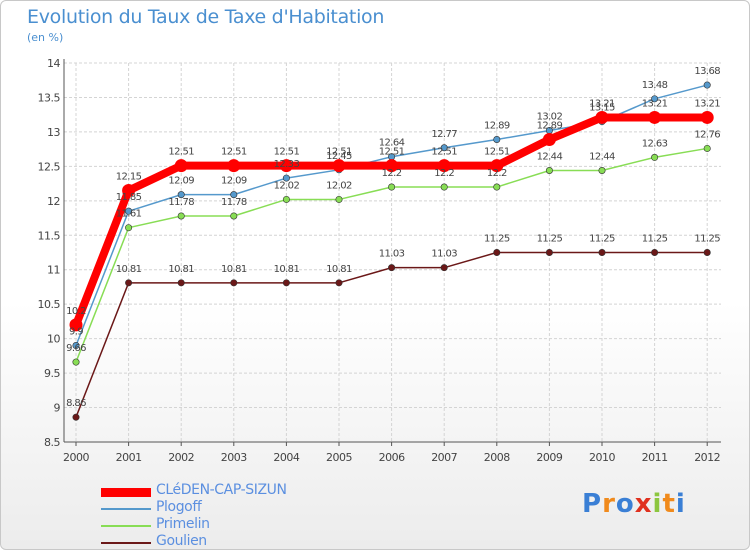  I want to click on y-tick-label: 11, so click(53, 270).